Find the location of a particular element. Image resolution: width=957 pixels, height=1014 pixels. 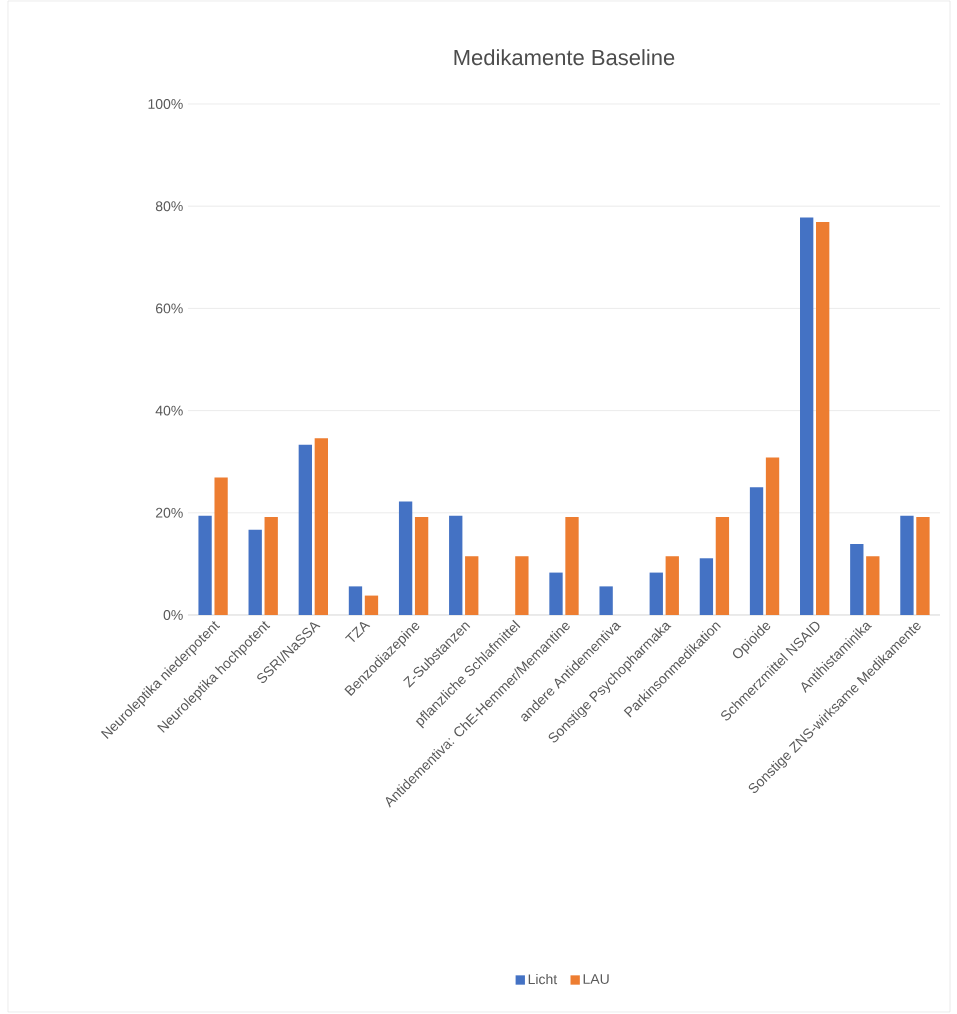

y-tick-label: 0% is located at coordinates (173, 615).